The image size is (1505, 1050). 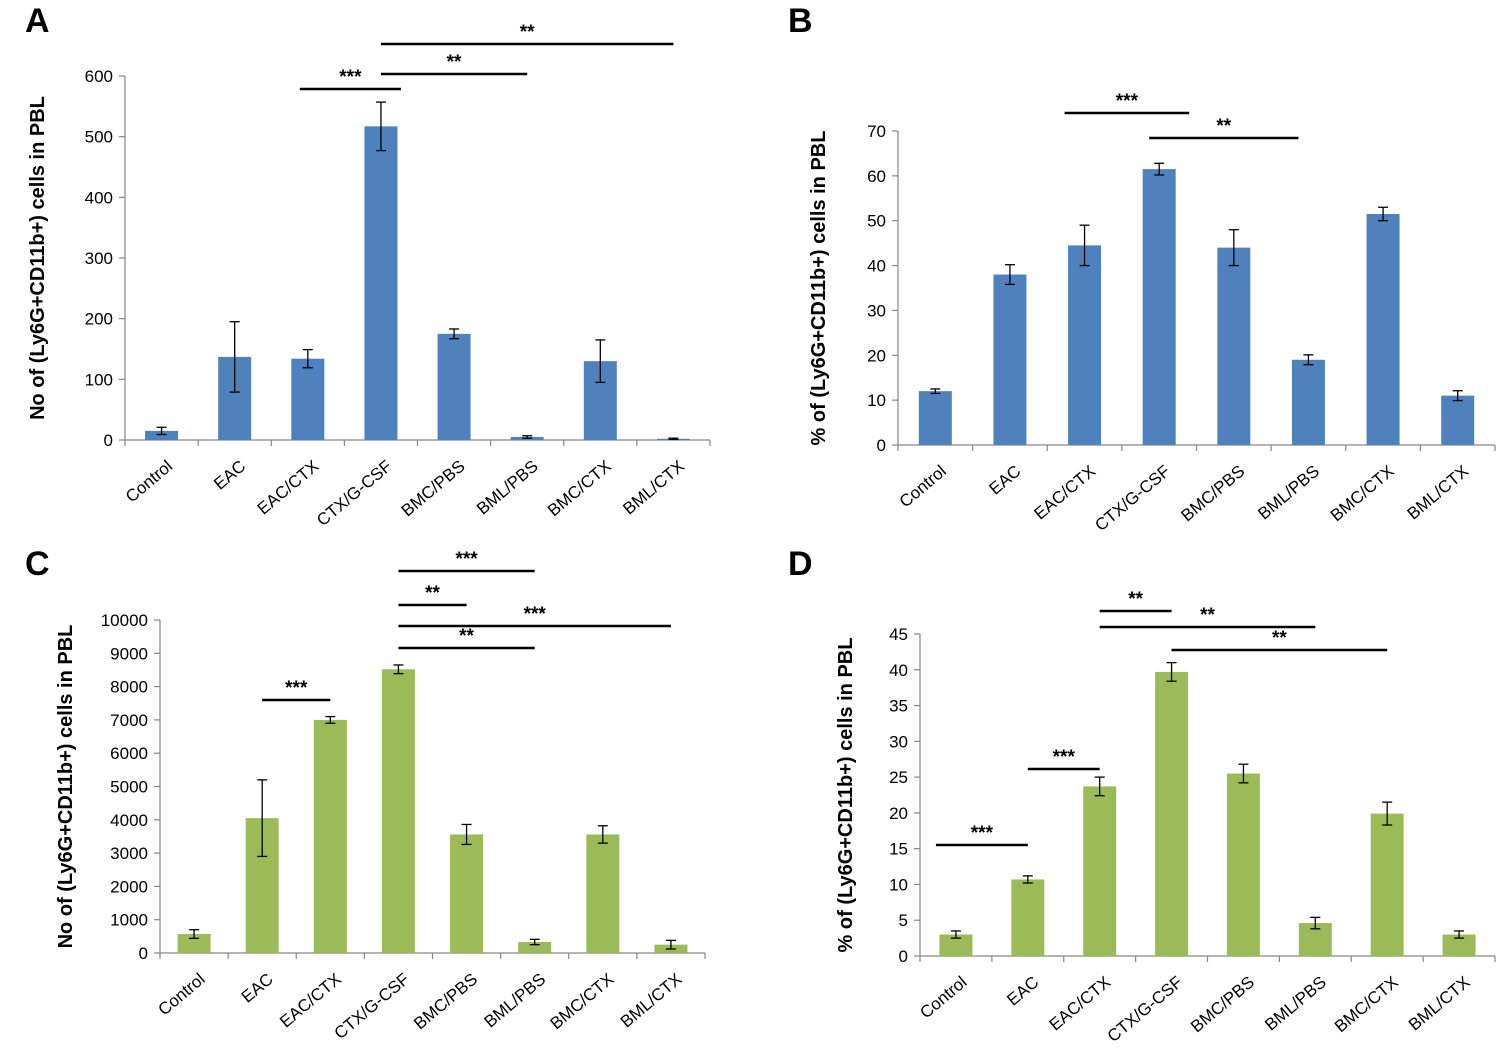 I want to click on y-tick-label: 300, so click(x=99, y=258).